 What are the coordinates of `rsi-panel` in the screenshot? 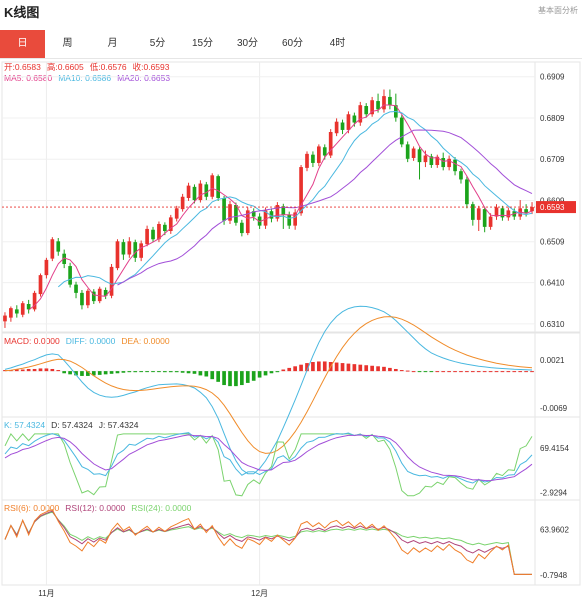 It's located at (291, 542).